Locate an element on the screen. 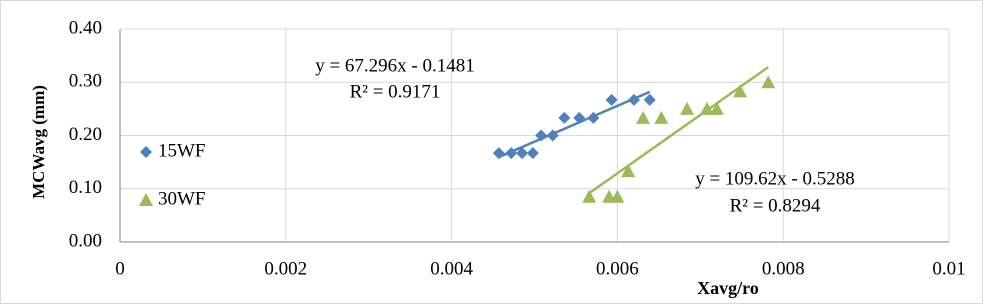  trendline is located at coordinates (574, 124).